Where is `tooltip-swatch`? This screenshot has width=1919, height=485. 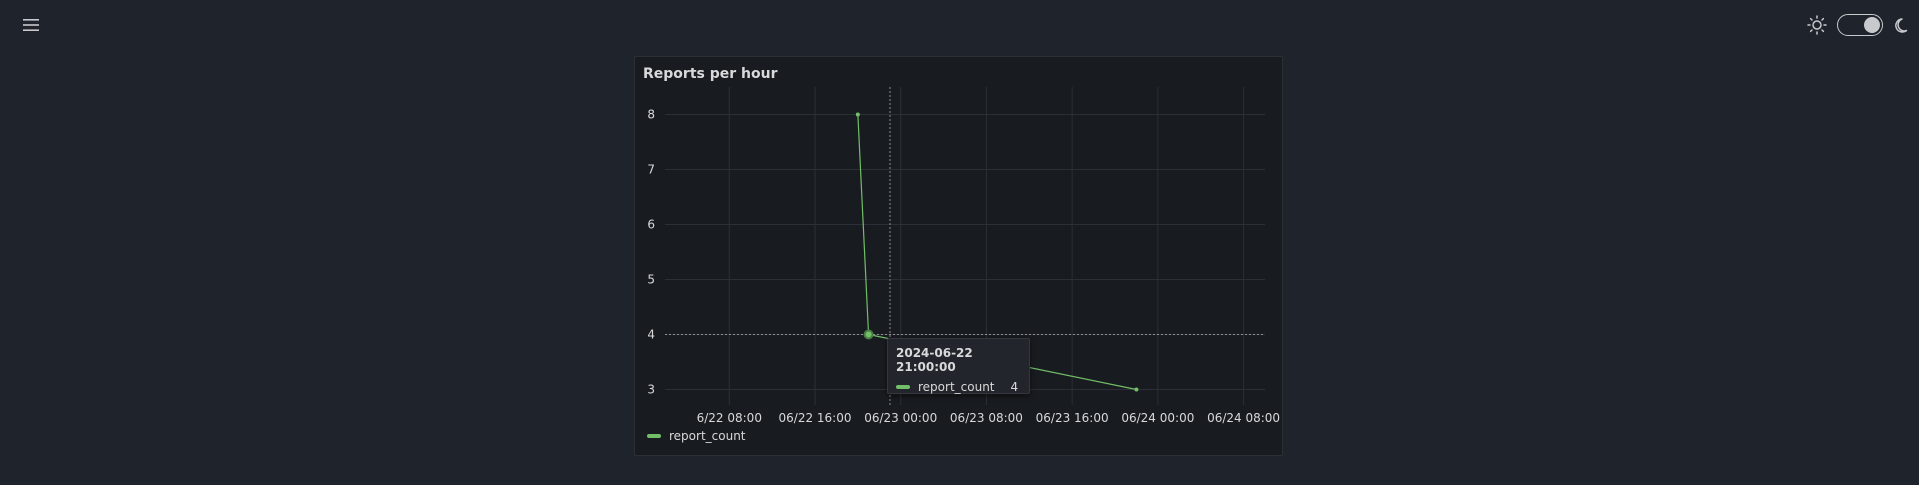 tooltip-swatch is located at coordinates (903, 387).